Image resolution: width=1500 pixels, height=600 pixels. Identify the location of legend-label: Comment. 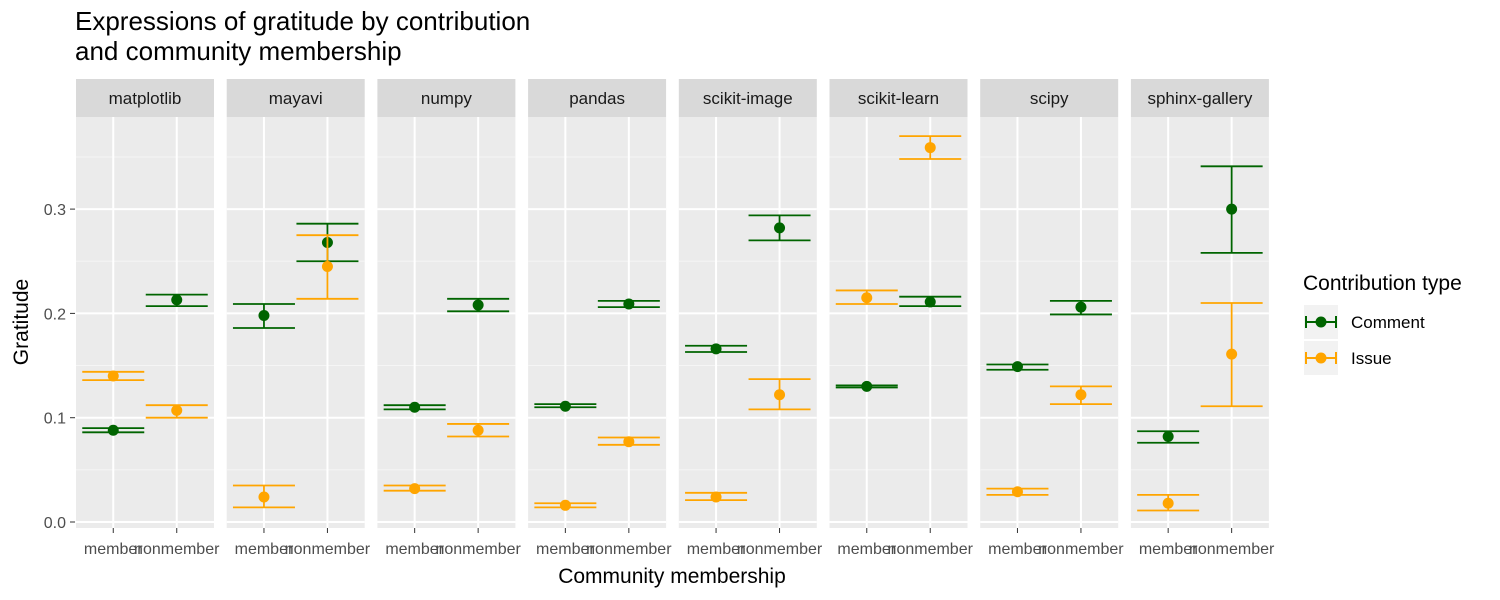
(1388, 322).